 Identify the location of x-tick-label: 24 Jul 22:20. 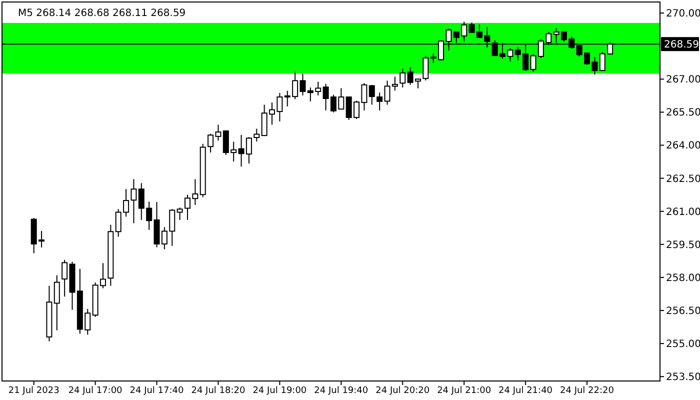
(587, 391).